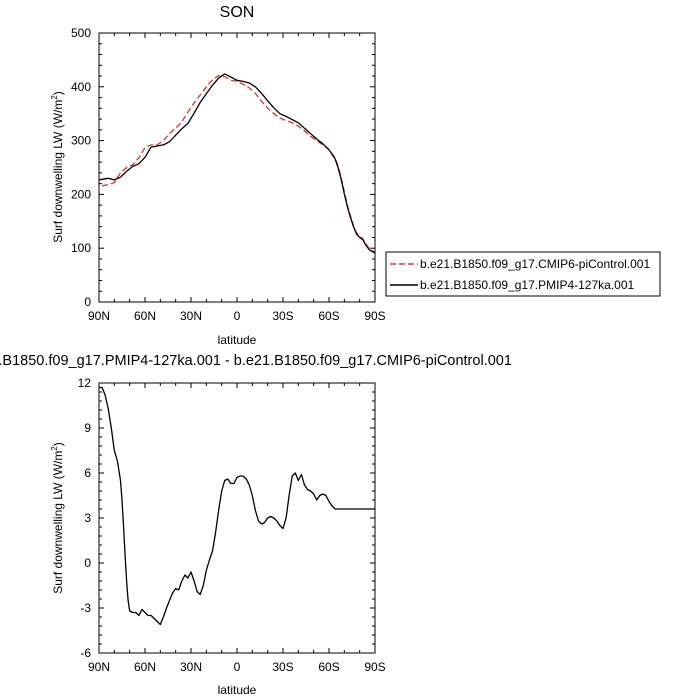 Image resolution: width=700 pixels, height=700 pixels. I want to click on bottom-x-tick-label: 0, so click(237, 667).